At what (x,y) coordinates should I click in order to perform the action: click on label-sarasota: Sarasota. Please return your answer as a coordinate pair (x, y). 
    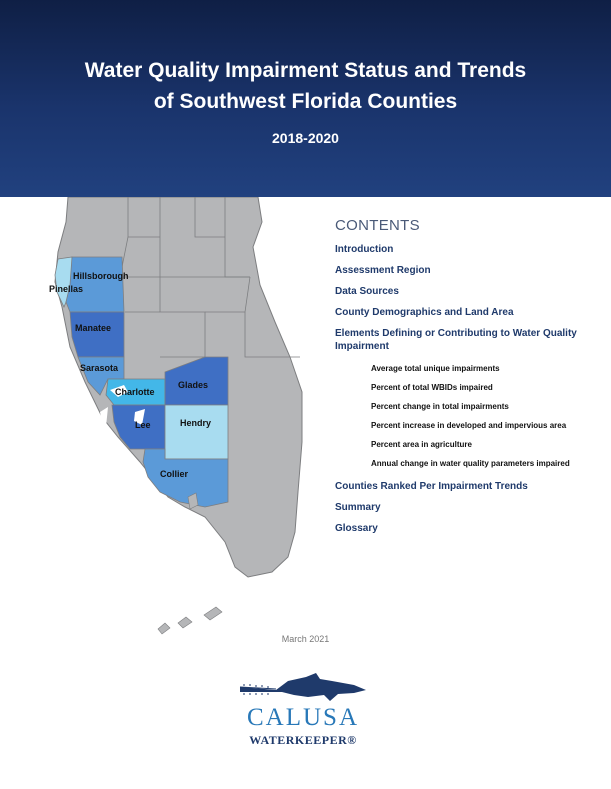
    Looking at the image, I should click on (99, 368).